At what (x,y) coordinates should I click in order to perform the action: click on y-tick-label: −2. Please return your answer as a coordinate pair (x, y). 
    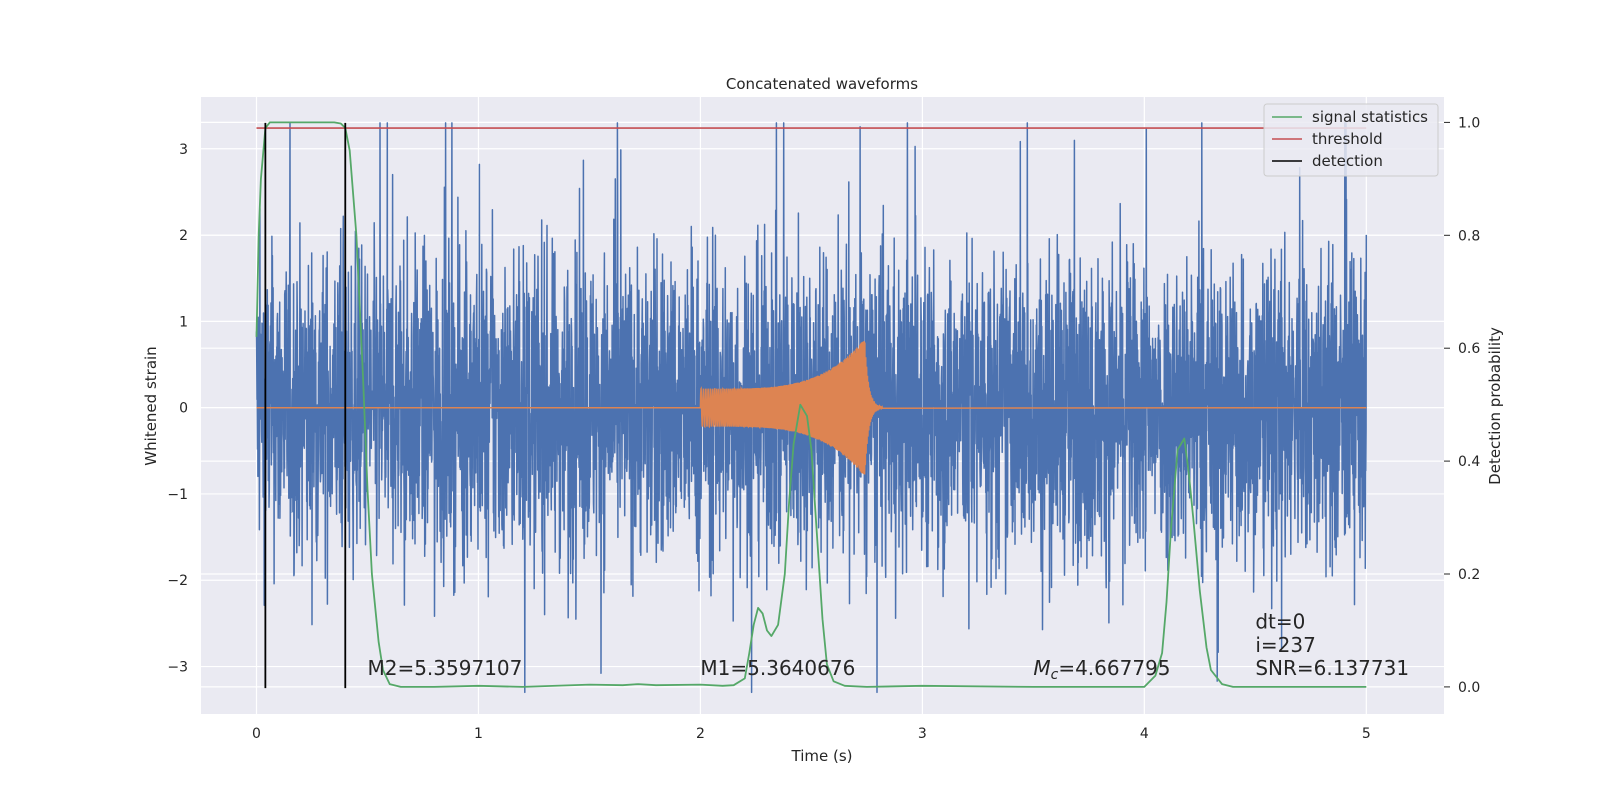
    Looking at the image, I should click on (177, 581).